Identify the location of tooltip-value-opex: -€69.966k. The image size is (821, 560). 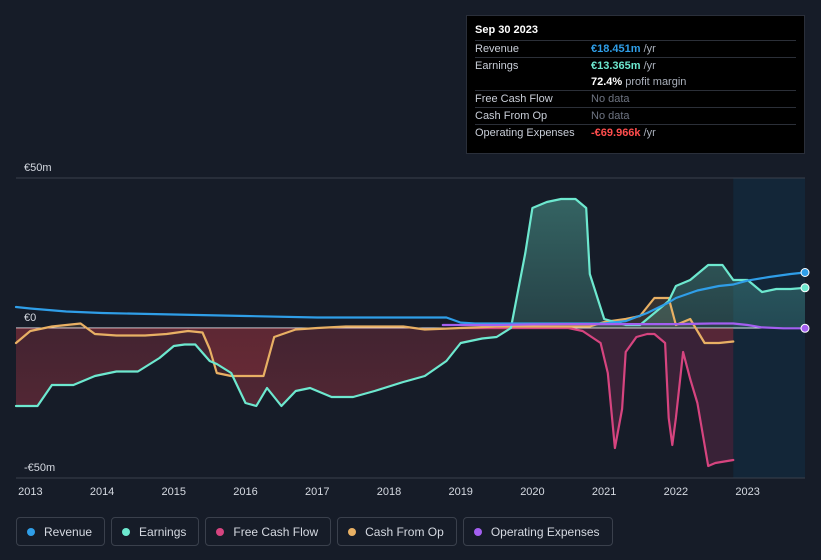
(616, 133).